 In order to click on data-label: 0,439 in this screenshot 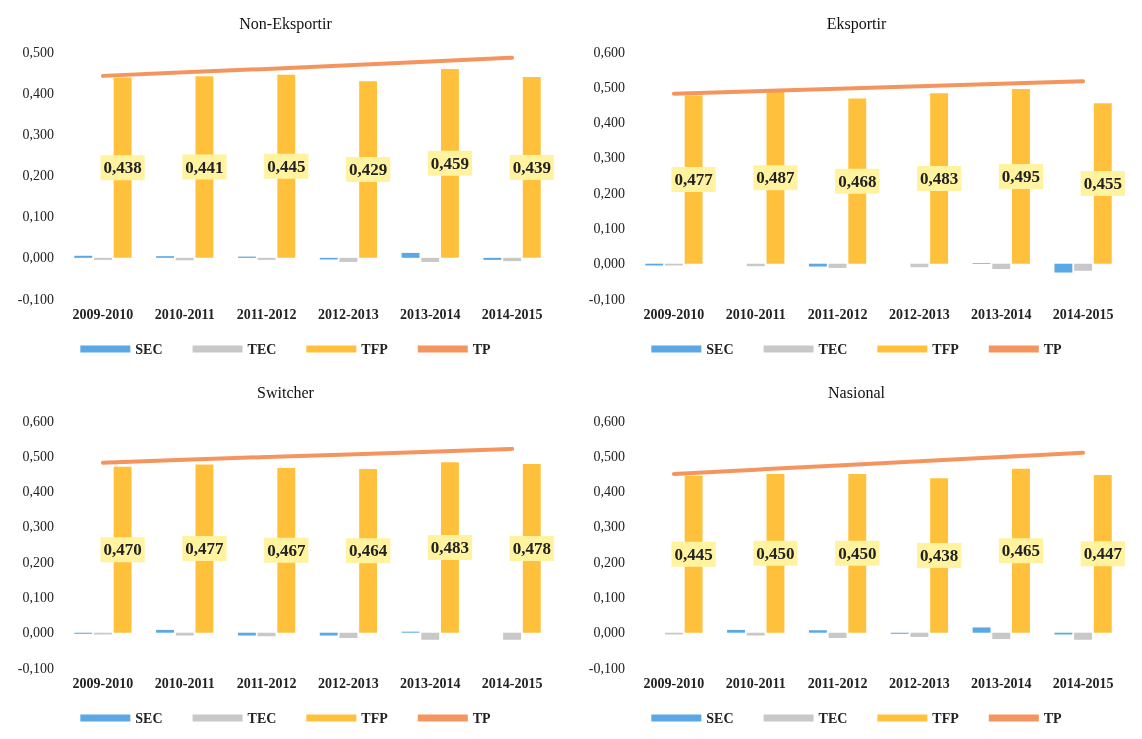, I will do `click(531, 167)`.